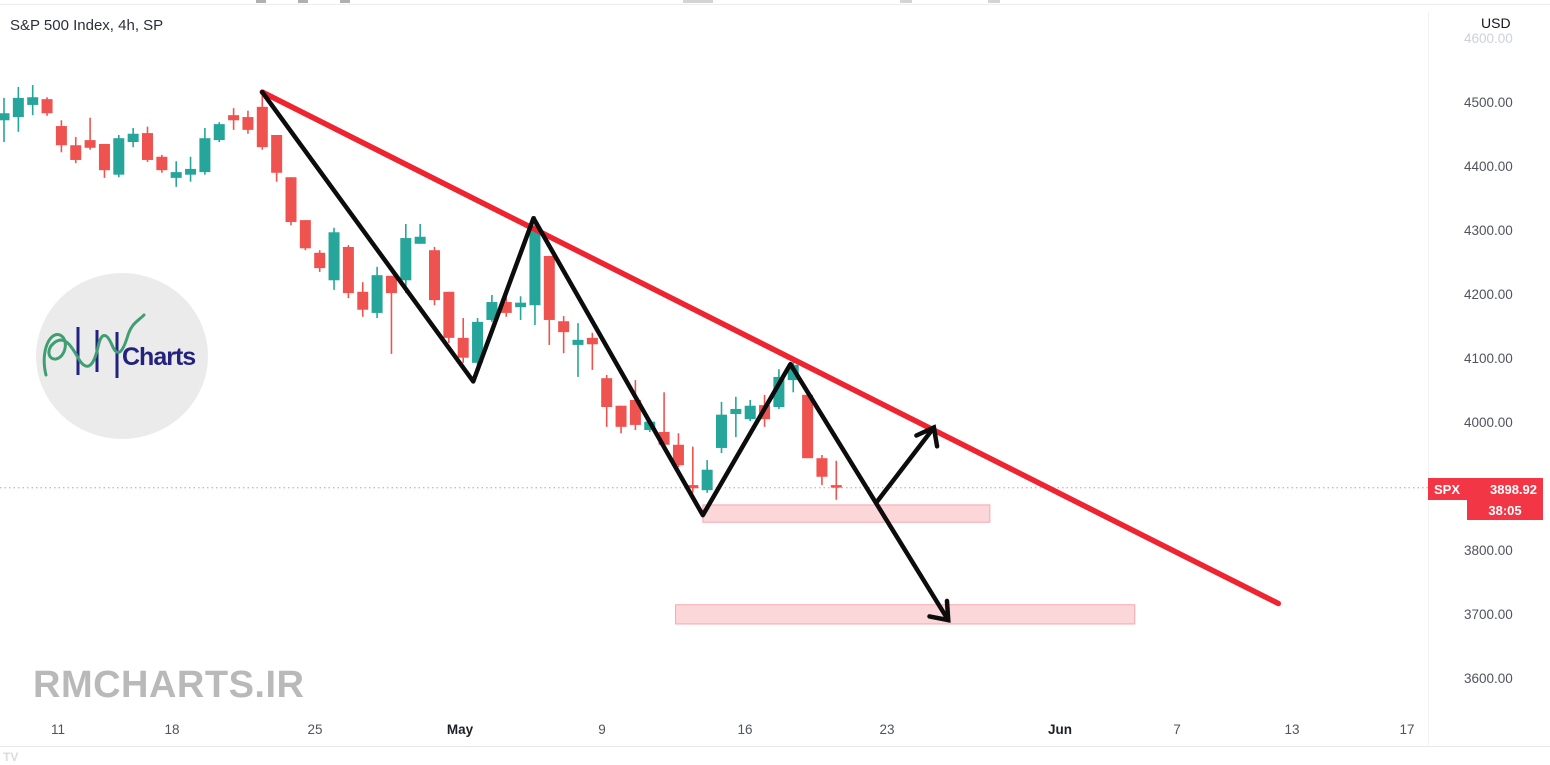 The width and height of the screenshot is (1550, 765). What do you see at coordinates (315, 729) in the screenshot?
I see `time-tick-label: 25` at bounding box center [315, 729].